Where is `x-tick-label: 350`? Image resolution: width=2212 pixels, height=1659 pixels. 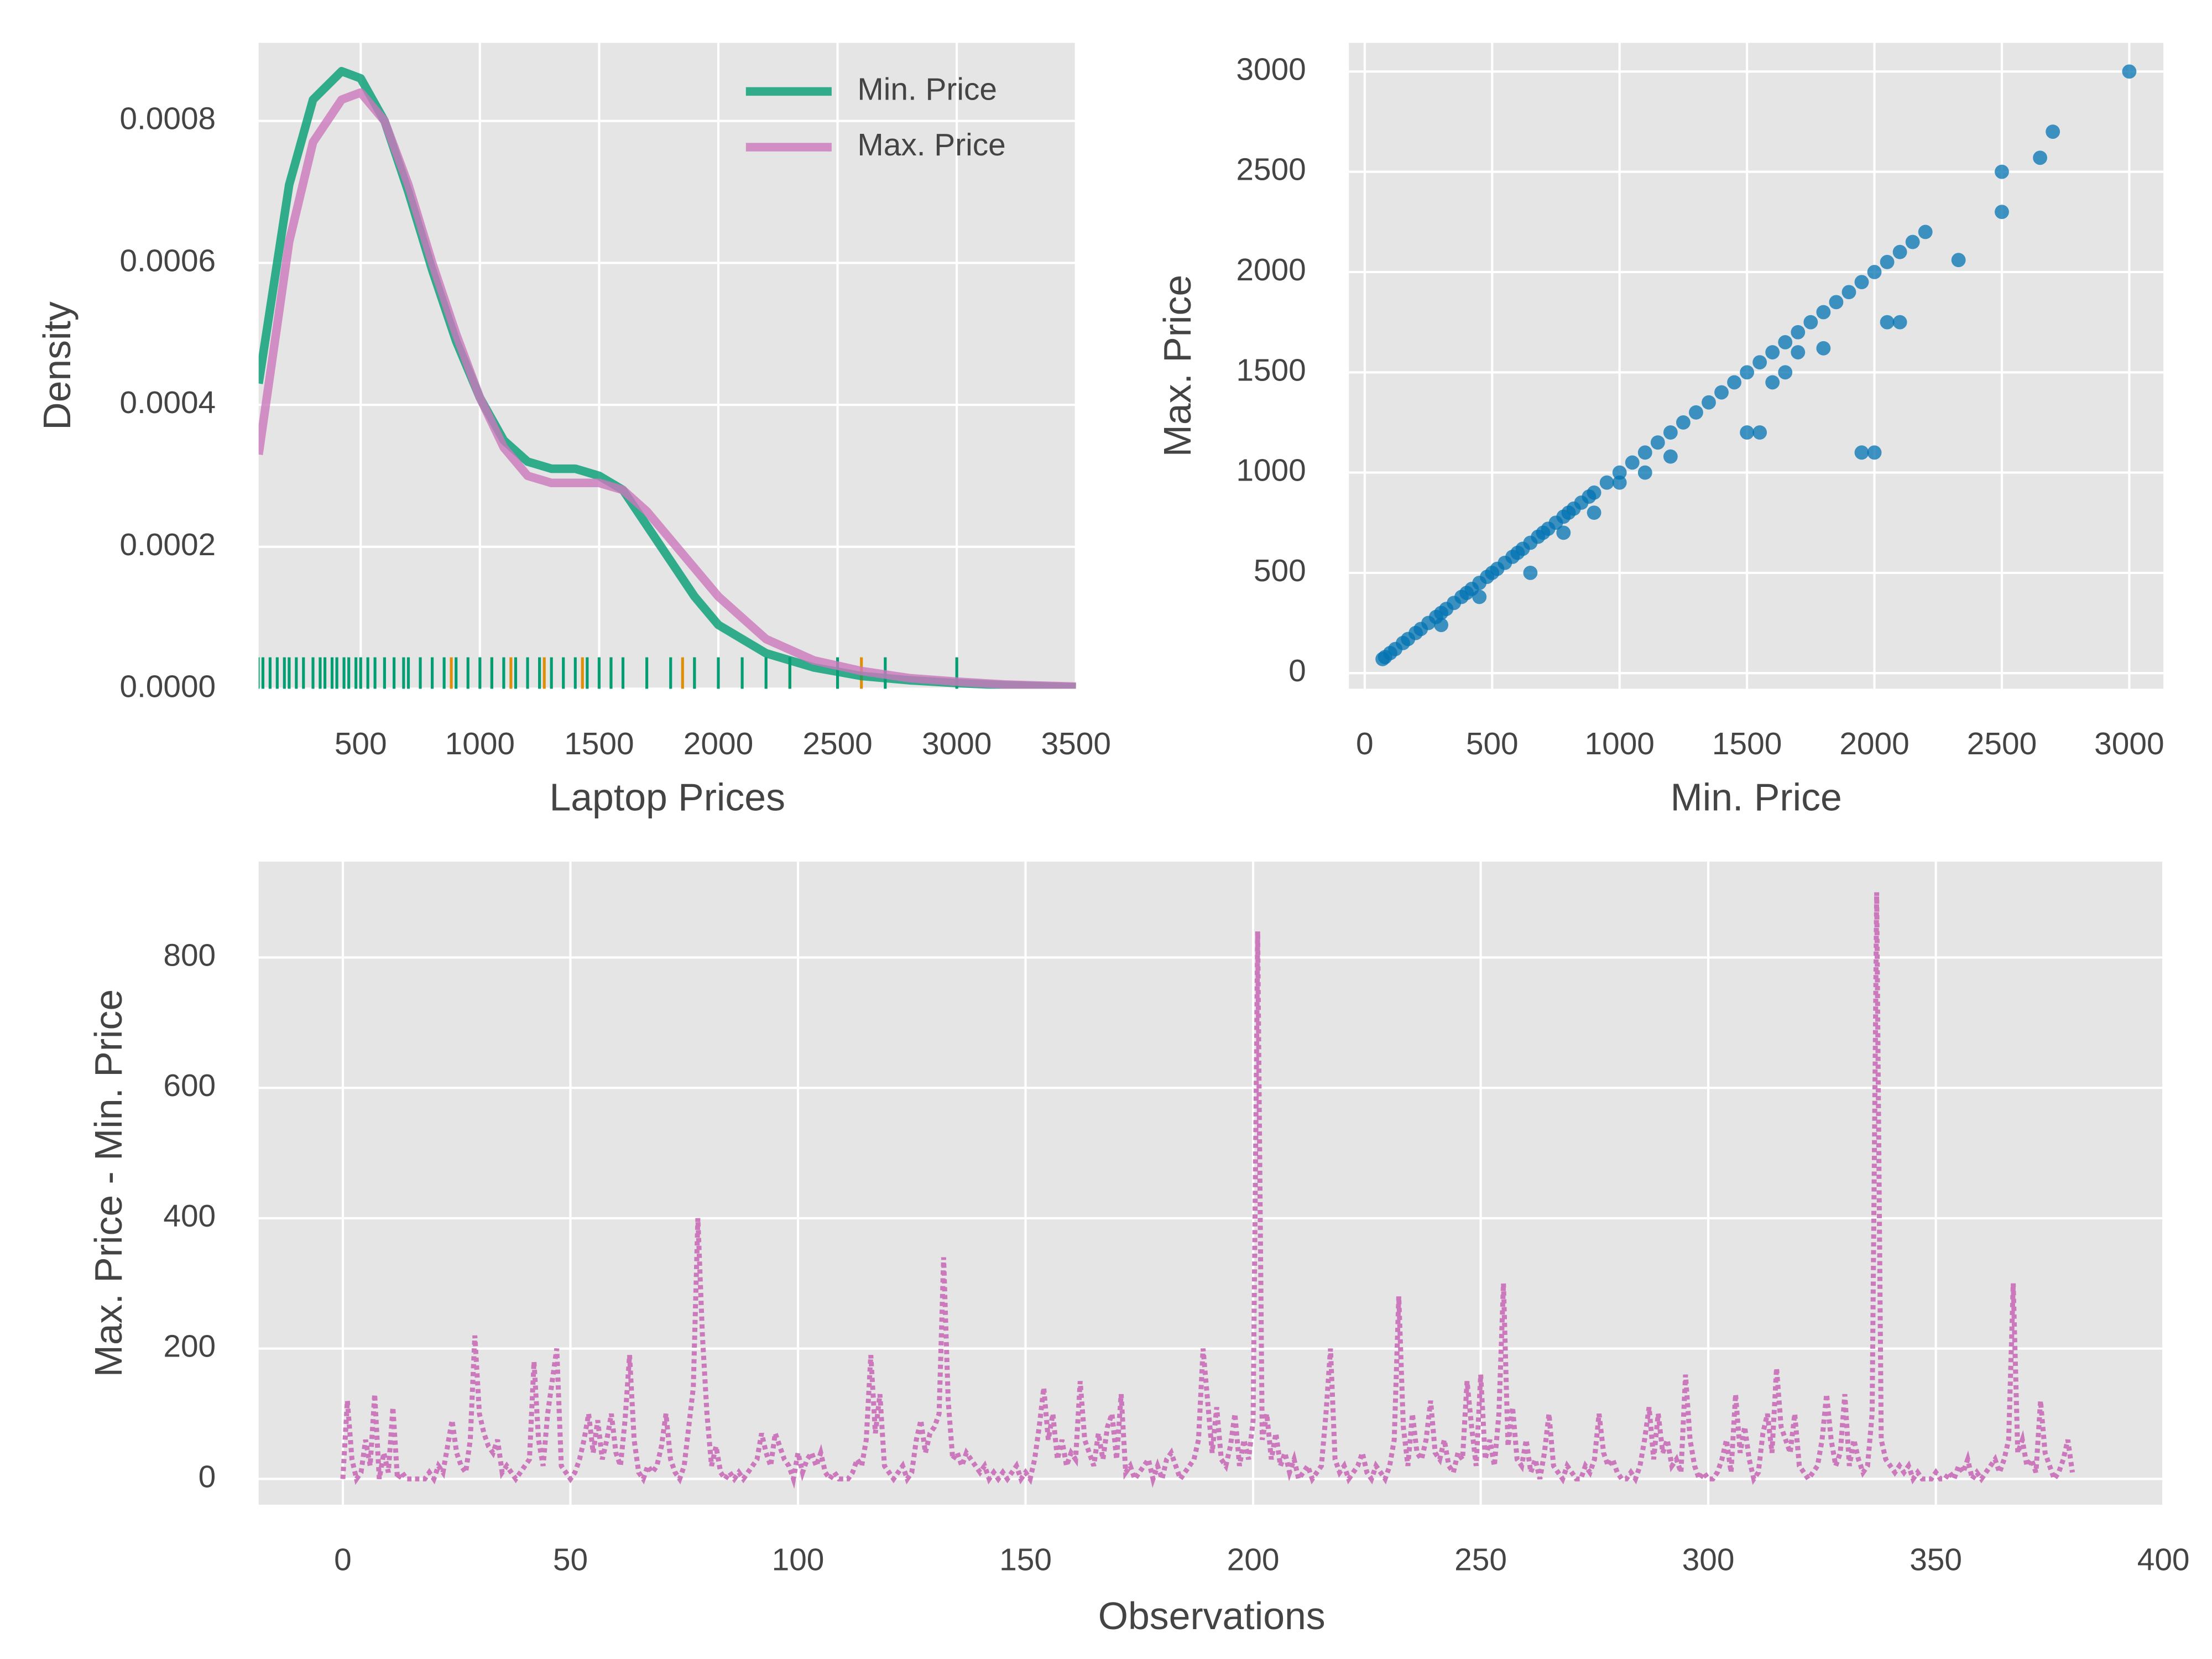 x-tick-label: 350 is located at coordinates (1936, 1559).